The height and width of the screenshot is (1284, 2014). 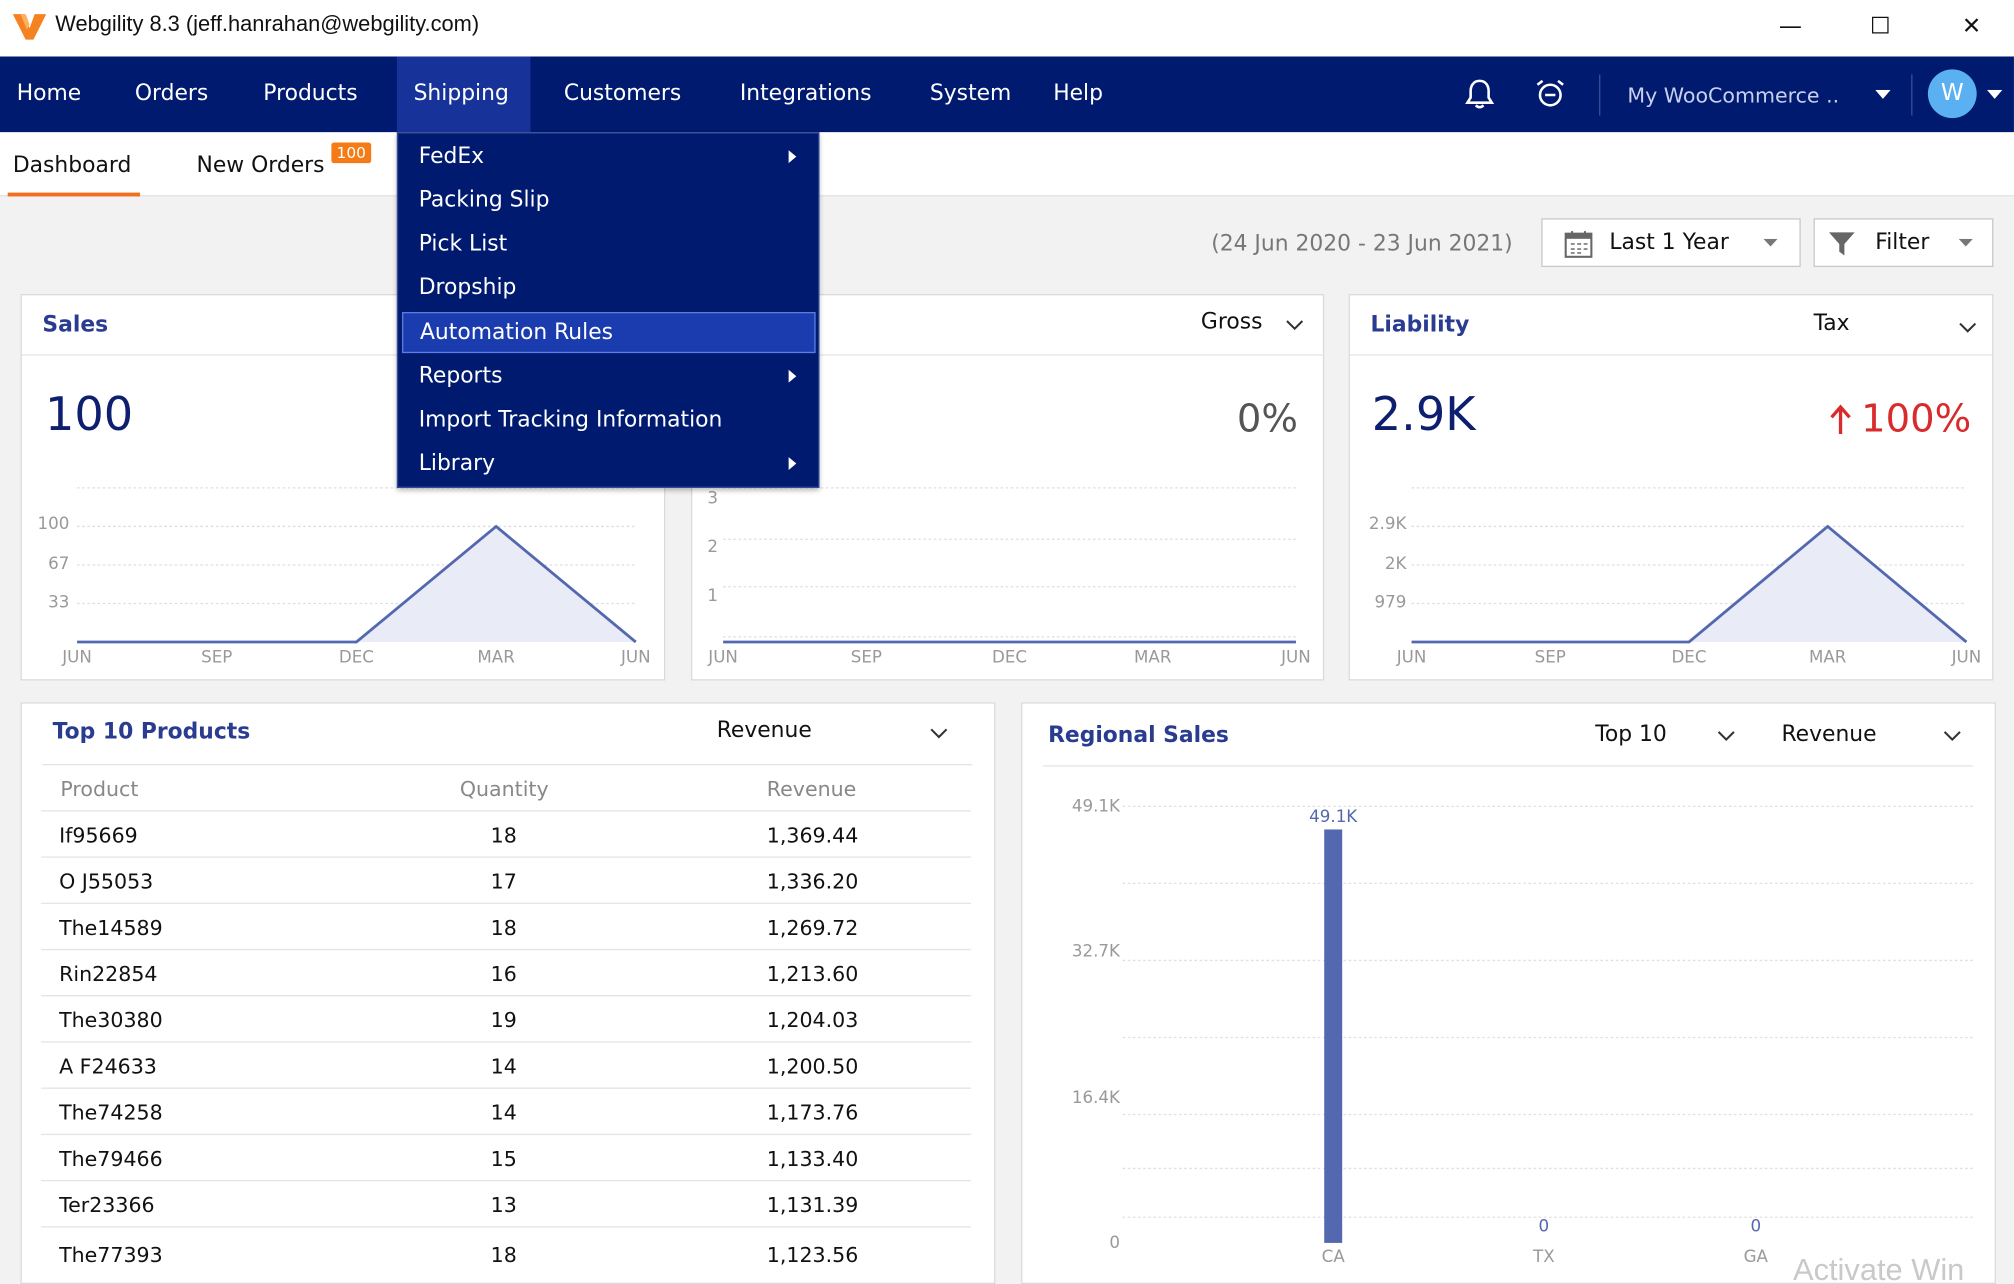 What do you see at coordinates (609, 200) in the screenshot?
I see `menu-item-packing-slip: Packing Slip` at bounding box center [609, 200].